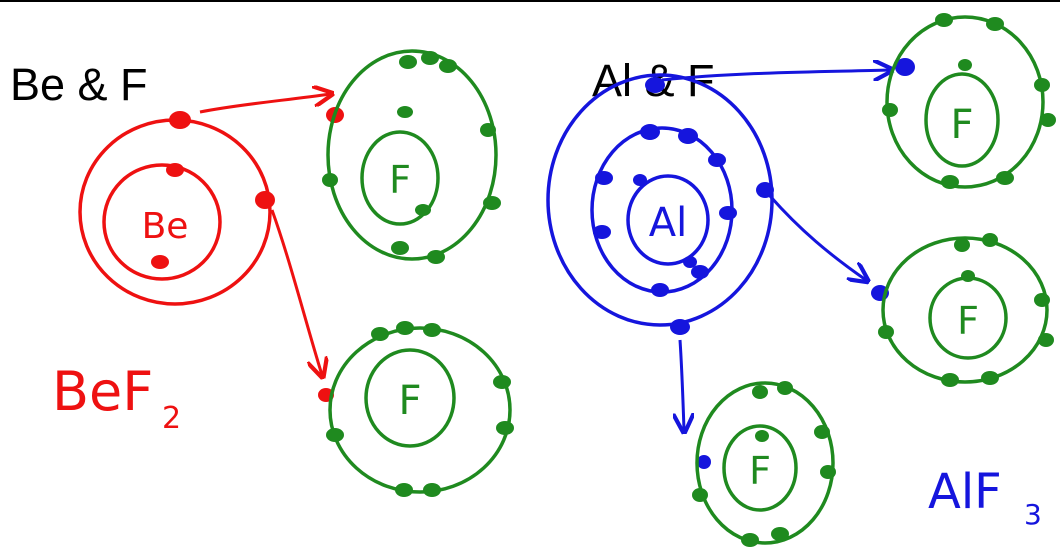 The width and height of the screenshot is (1060, 553). I want to click on arrow-al-to-f-top, so click(775, 76).